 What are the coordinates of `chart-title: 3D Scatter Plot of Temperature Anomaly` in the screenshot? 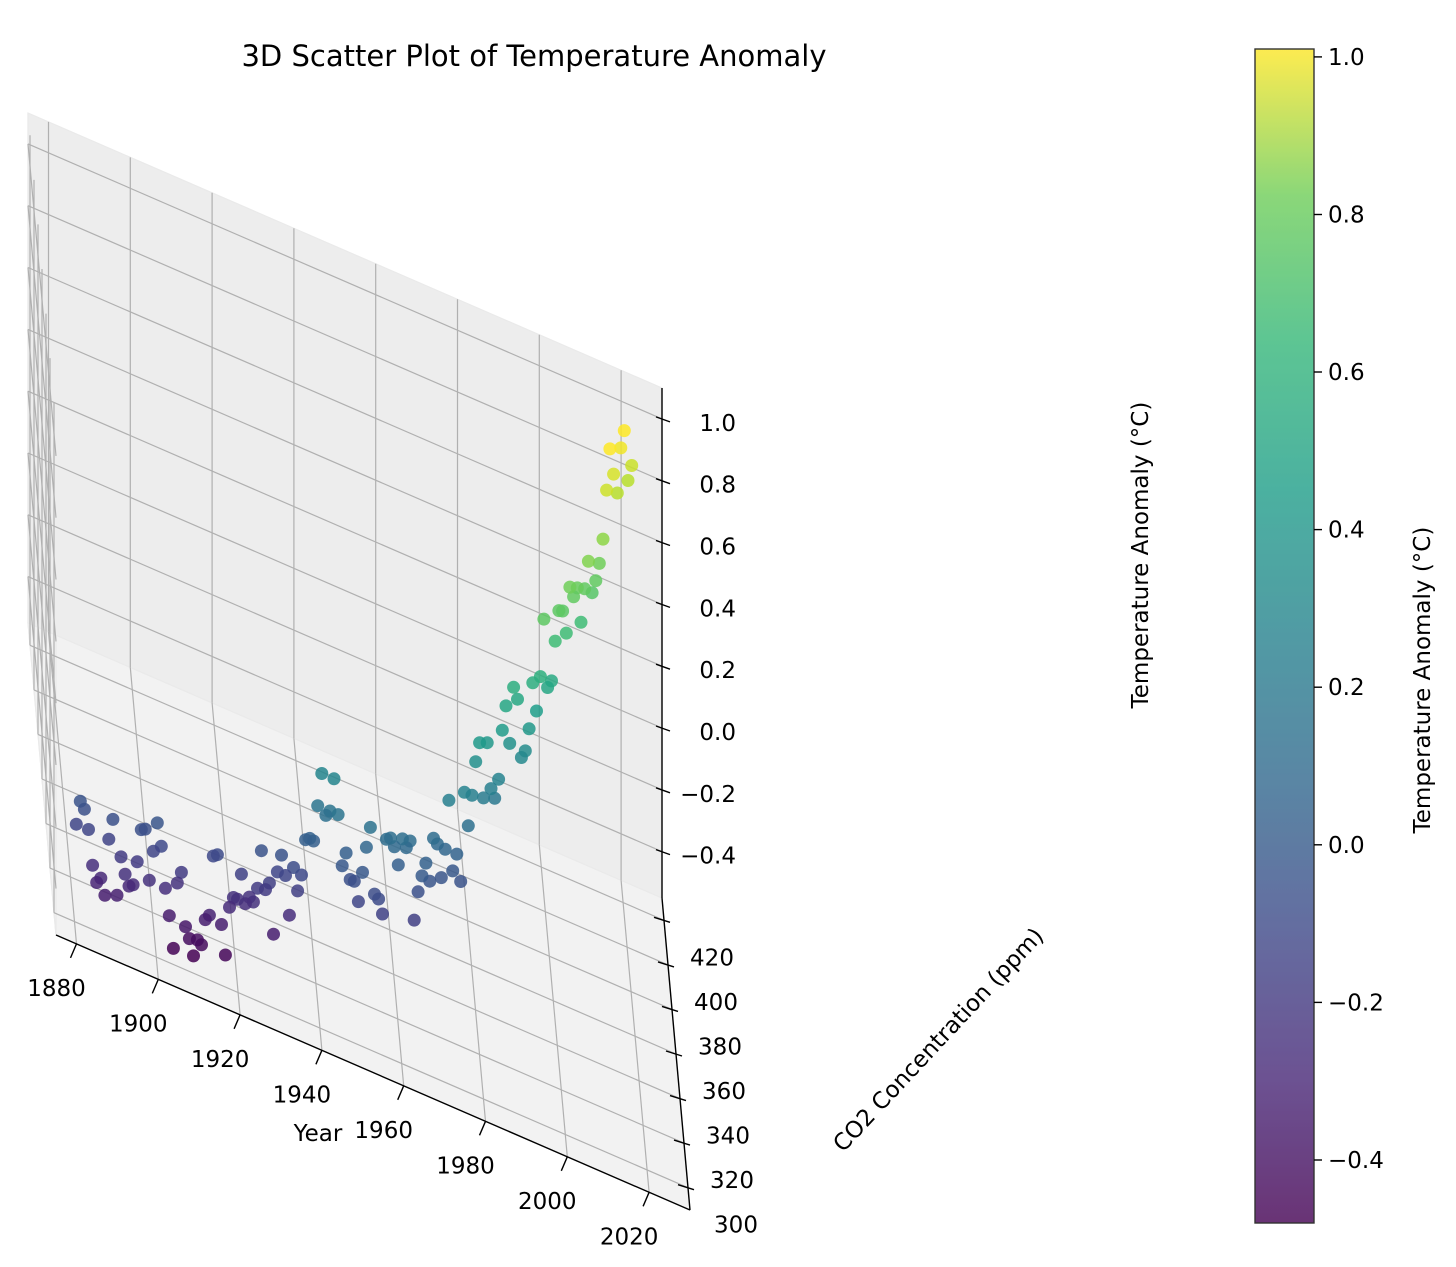 It's located at (533, 56).